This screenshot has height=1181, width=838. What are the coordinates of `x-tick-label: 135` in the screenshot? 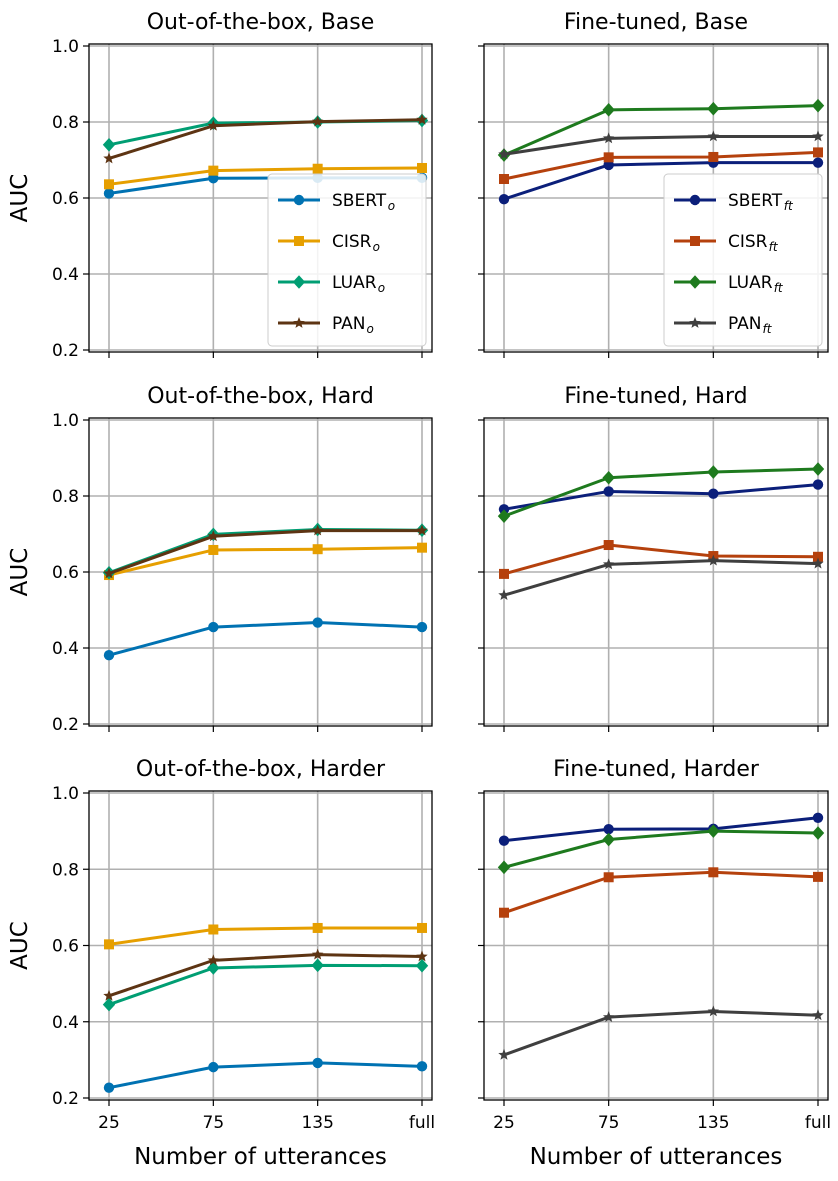 It's located at (713, 1123).